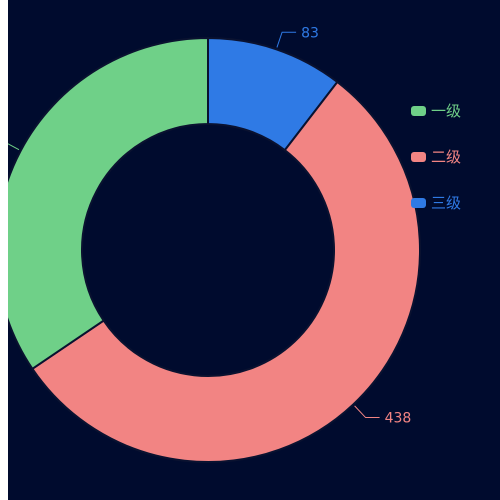  Describe the element at coordinates (446, 203) in the screenshot. I see `legend-label-level-3: 三级` at that location.